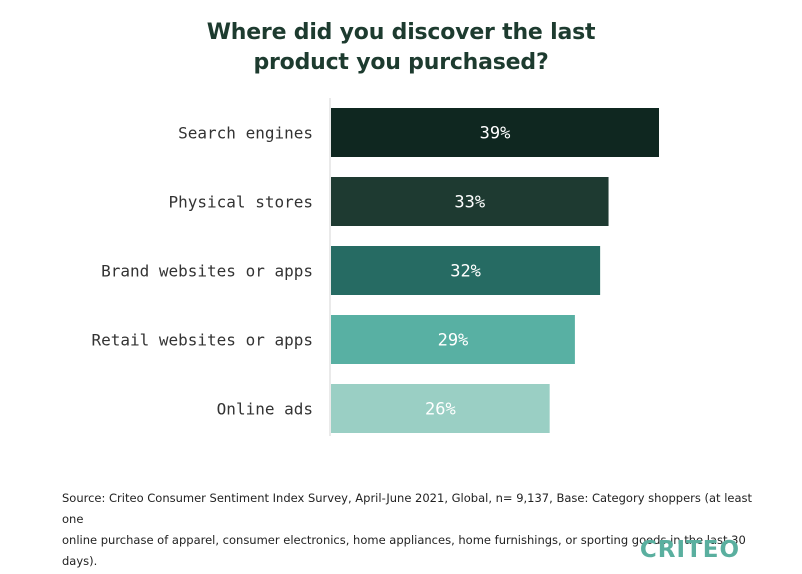  I want to click on chart-title-line-1: Where did you discover the last, so click(401, 32).